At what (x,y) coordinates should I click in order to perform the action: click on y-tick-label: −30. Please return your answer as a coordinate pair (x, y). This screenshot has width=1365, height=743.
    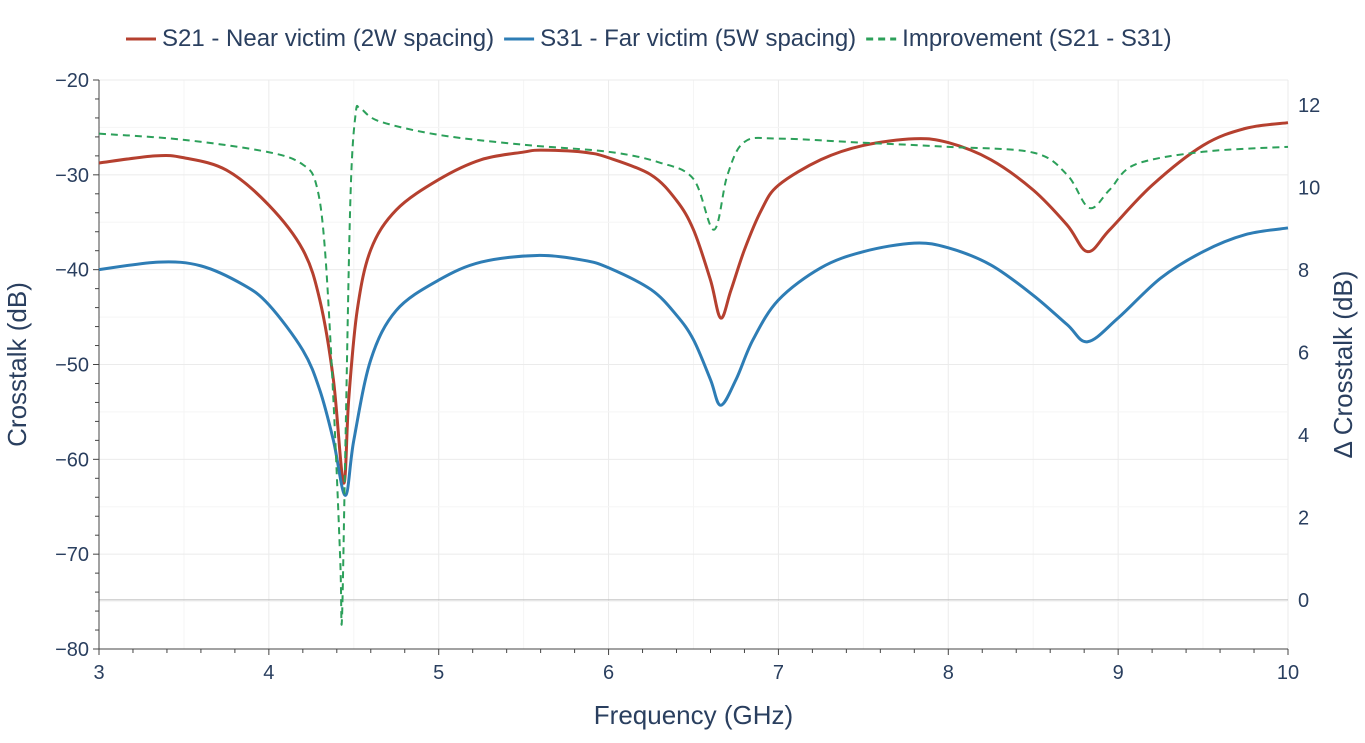
    Looking at the image, I should click on (72, 176).